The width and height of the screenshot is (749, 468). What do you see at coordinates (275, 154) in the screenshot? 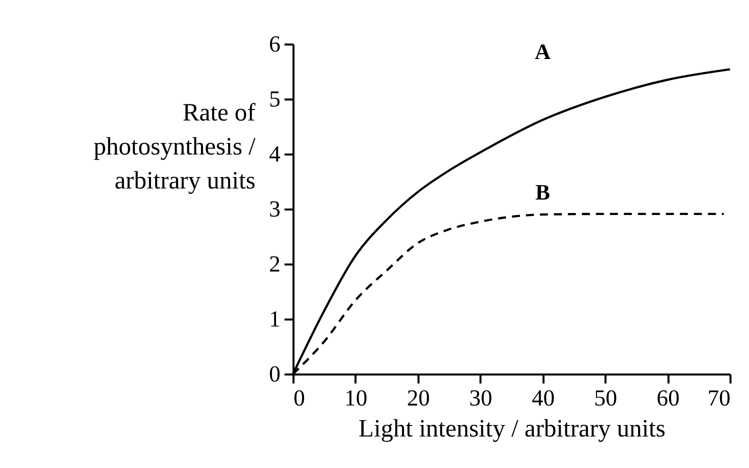
I see `y-tick-label: 4` at bounding box center [275, 154].